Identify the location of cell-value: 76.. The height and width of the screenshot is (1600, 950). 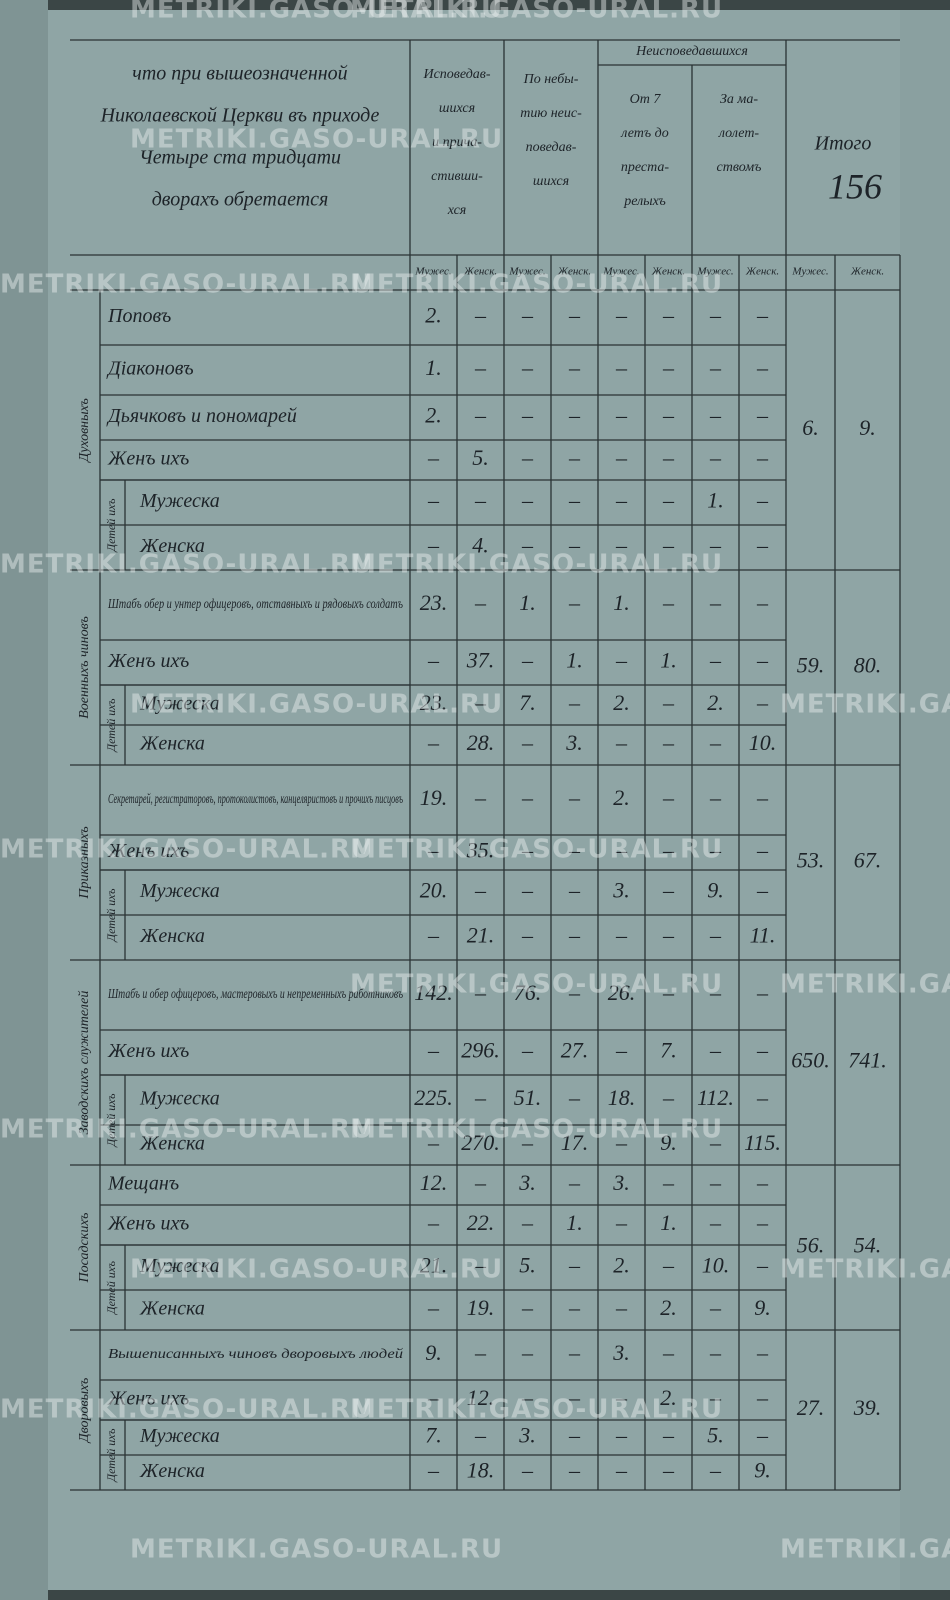
(528, 992).